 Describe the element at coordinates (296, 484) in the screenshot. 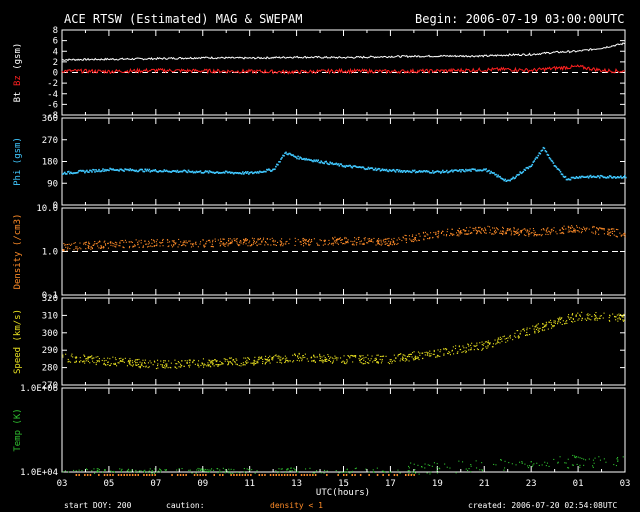

I see `x-tick-label: 13` at that location.